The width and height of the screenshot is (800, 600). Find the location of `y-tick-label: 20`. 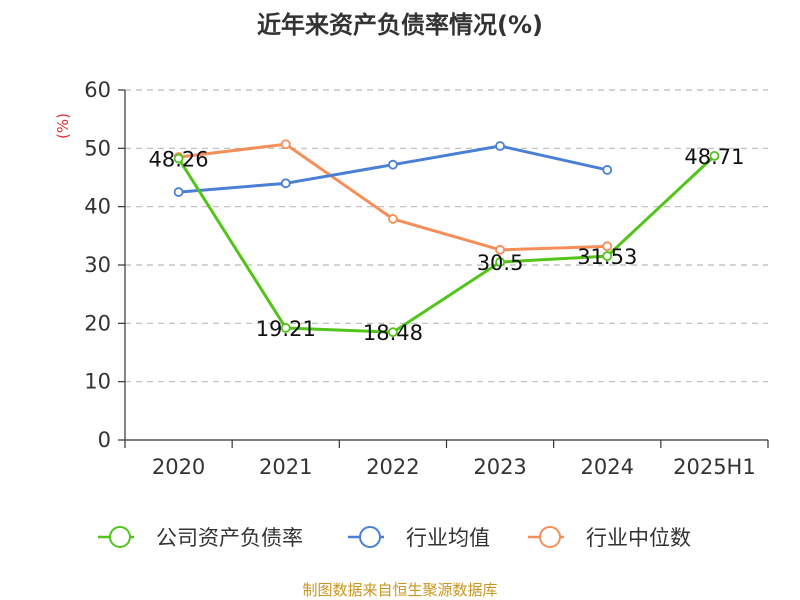

y-tick-label: 20 is located at coordinates (97, 323).